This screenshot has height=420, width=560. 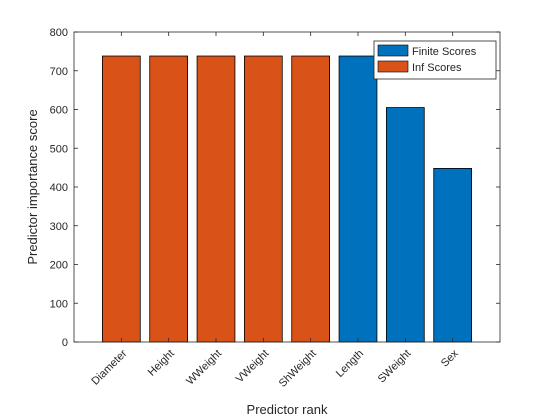 What do you see at coordinates (59, 72) in the screenshot?
I see `y-tick-label: 700` at bounding box center [59, 72].